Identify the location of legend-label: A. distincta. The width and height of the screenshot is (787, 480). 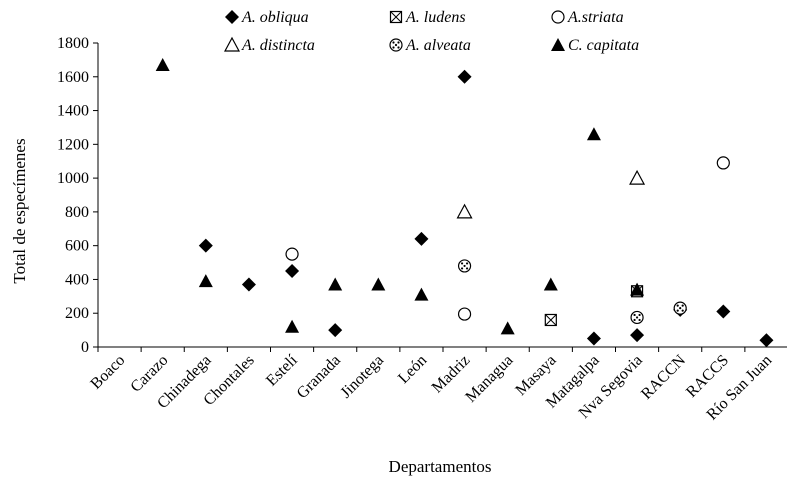
(278, 45).